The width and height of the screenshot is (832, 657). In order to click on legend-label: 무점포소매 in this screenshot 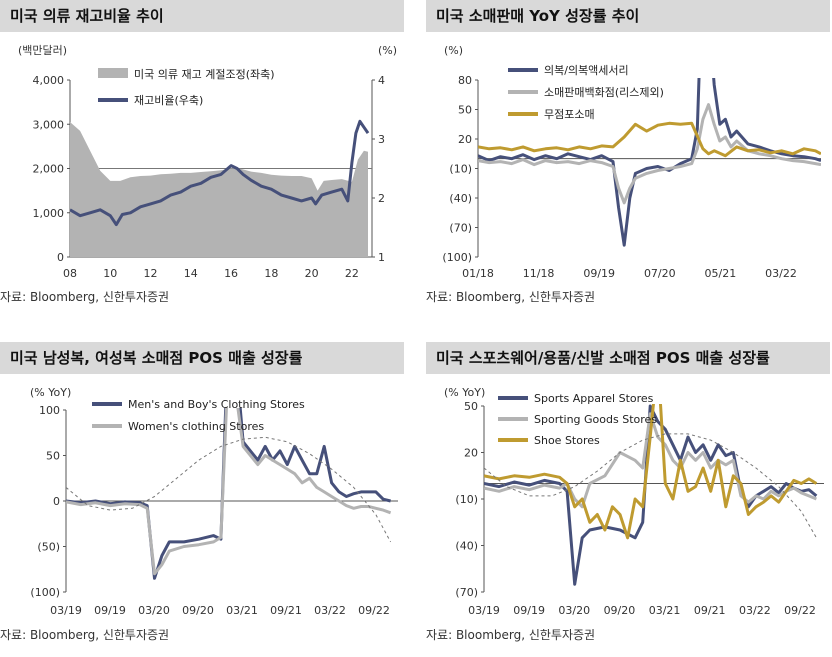, I will do `click(569, 114)`.